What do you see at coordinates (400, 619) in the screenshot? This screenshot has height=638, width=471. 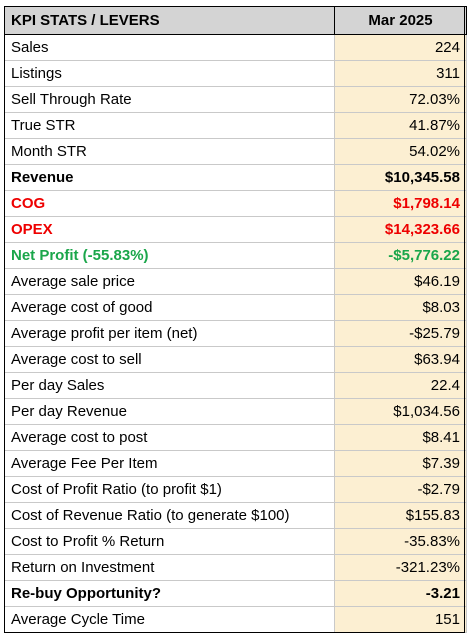 I see `kpi-value-cell: 151` at bounding box center [400, 619].